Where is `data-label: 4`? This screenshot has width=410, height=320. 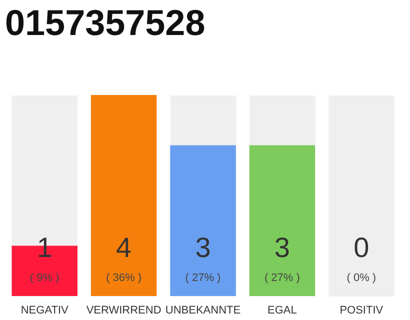 data-label: 4 is located at coordinates (124, 247).